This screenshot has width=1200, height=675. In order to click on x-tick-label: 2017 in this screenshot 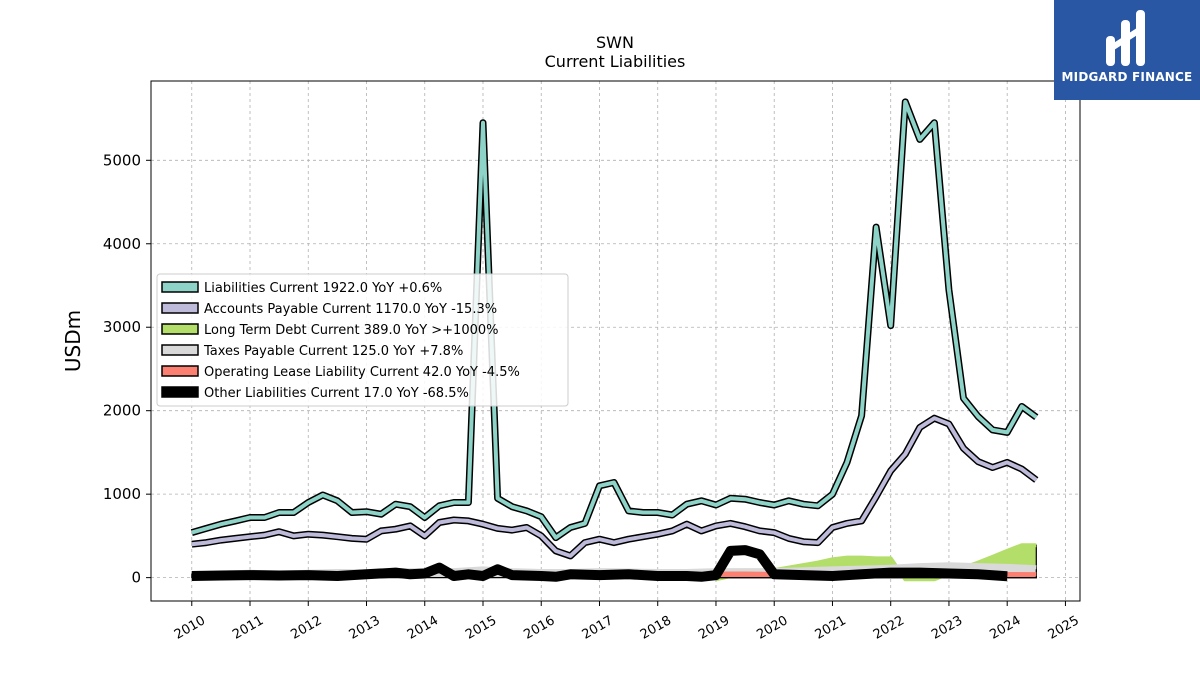, I will do `click(598, 628)`.